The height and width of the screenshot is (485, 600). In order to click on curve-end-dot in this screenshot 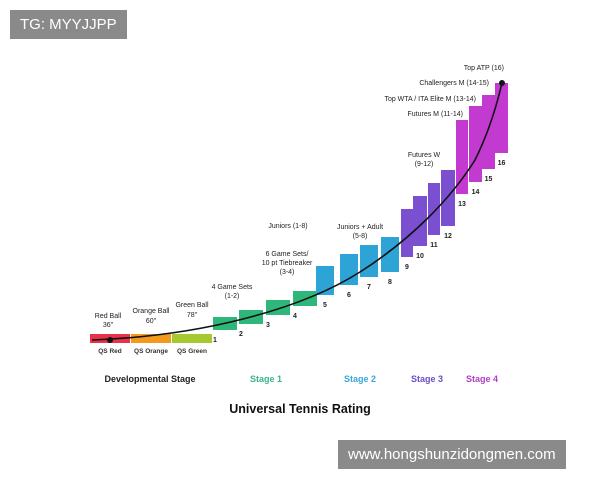, I will do `click(502, 83)`.